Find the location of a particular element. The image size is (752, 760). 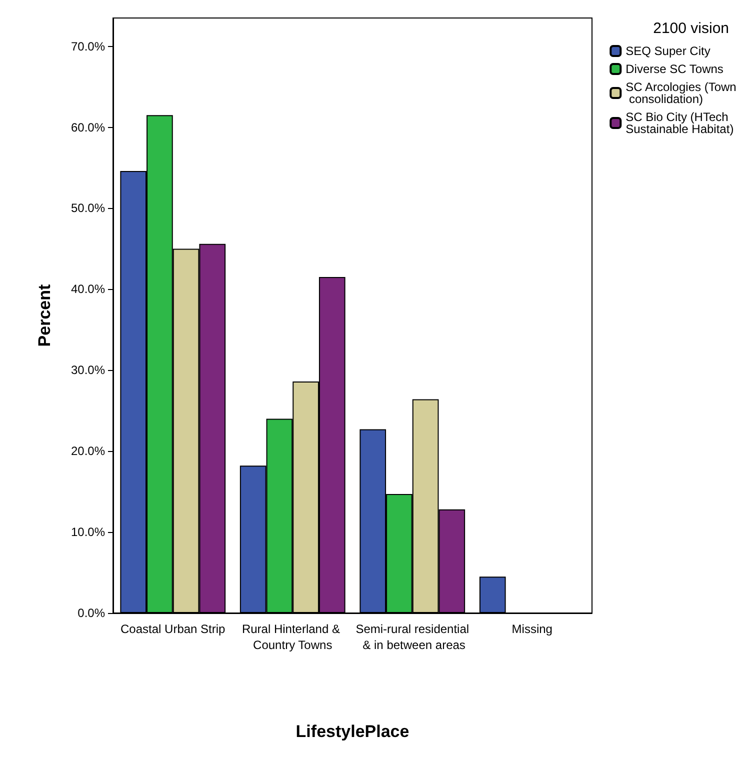

y-tick-label: 60.0% is located at coordinates (88, 127).